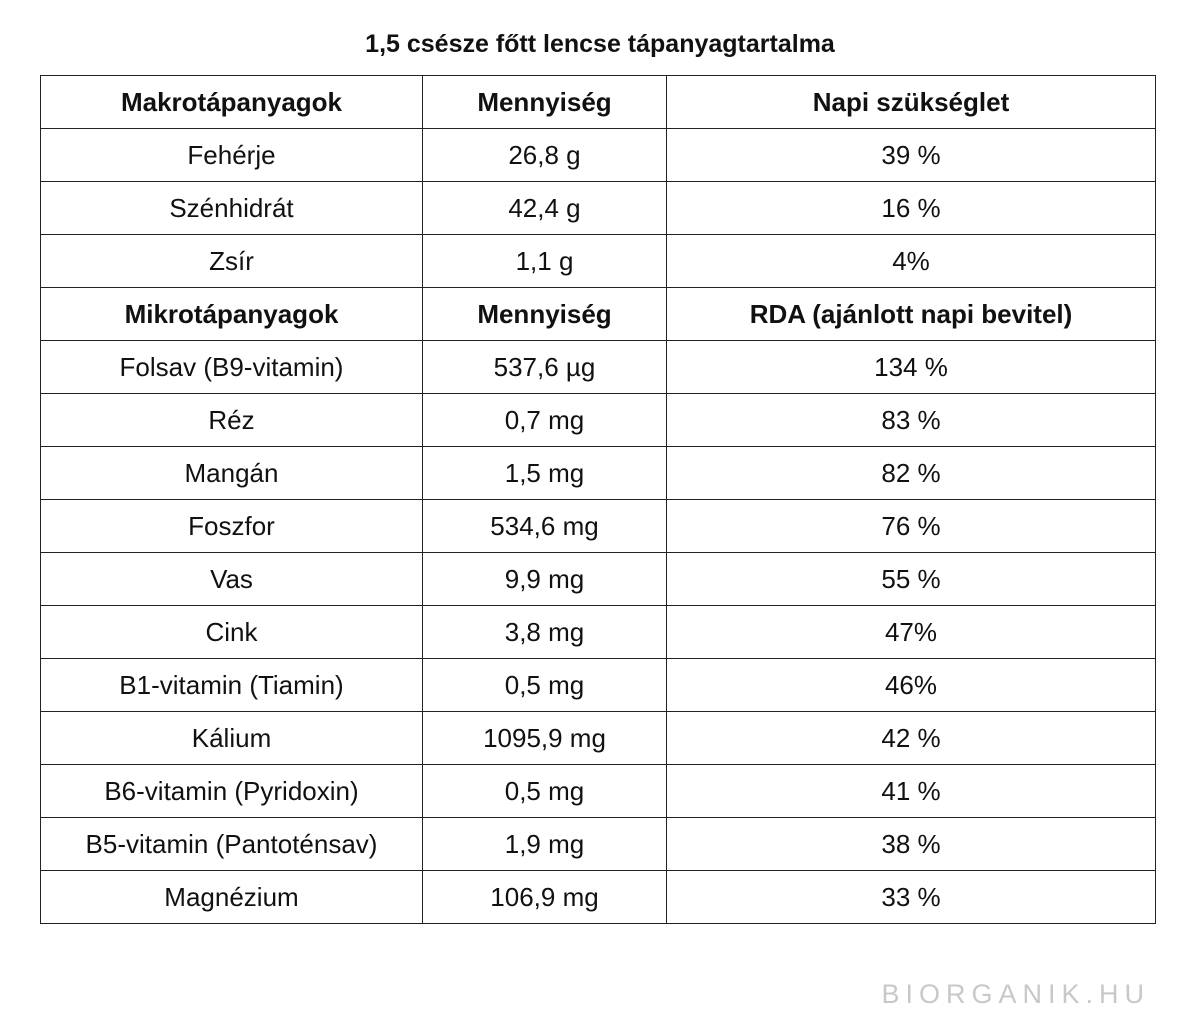 This screenshot has height=1020, width=1200. What do you see at coordinates (231, 102) in the screenshot?
I see `header-cell: Makrotápanyagok` at bounding box center [231, 102].